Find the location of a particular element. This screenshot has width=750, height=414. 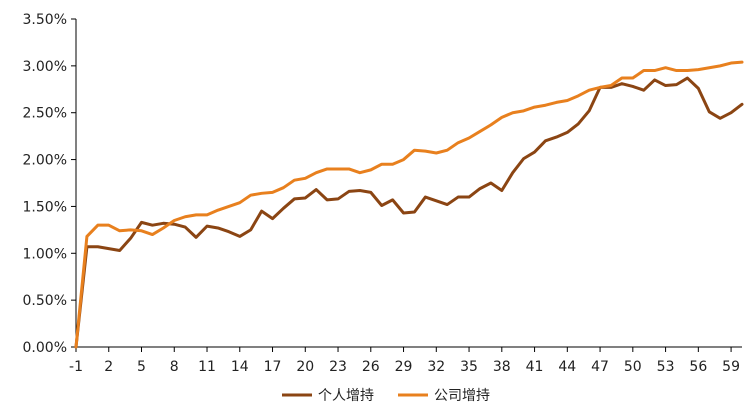

x-tick-label: 38 is located at coordinates (502, 367).